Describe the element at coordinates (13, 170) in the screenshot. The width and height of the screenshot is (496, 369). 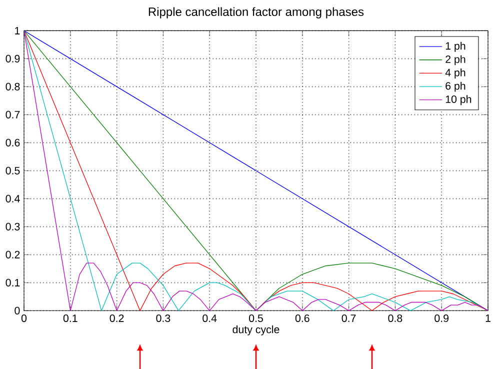
I see `y-tick-label: 0.5` at that location.